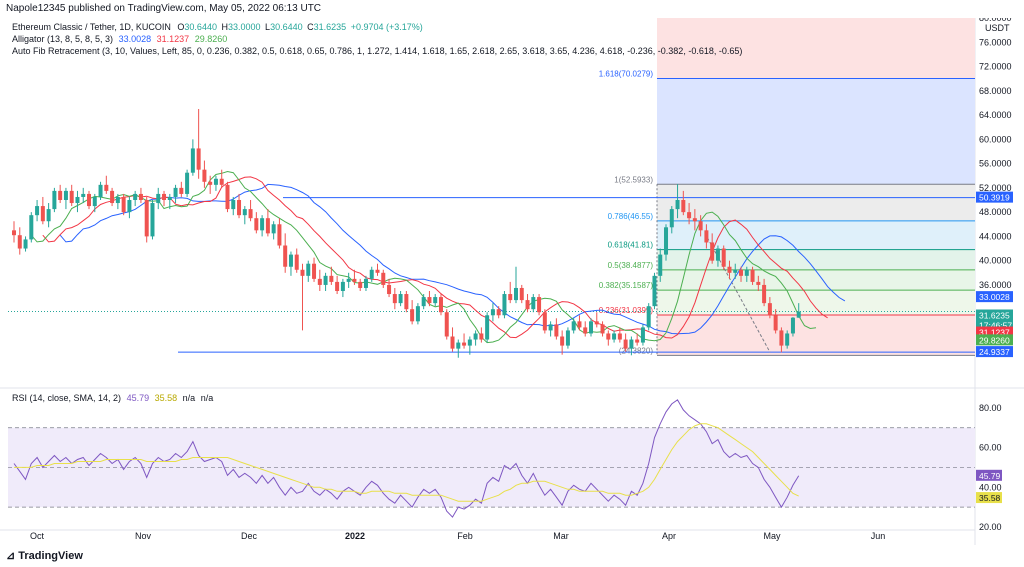 This screenshot has width=1024, height=567. I want to click on rsi-tick-label: 80.00, so click(990, 408).